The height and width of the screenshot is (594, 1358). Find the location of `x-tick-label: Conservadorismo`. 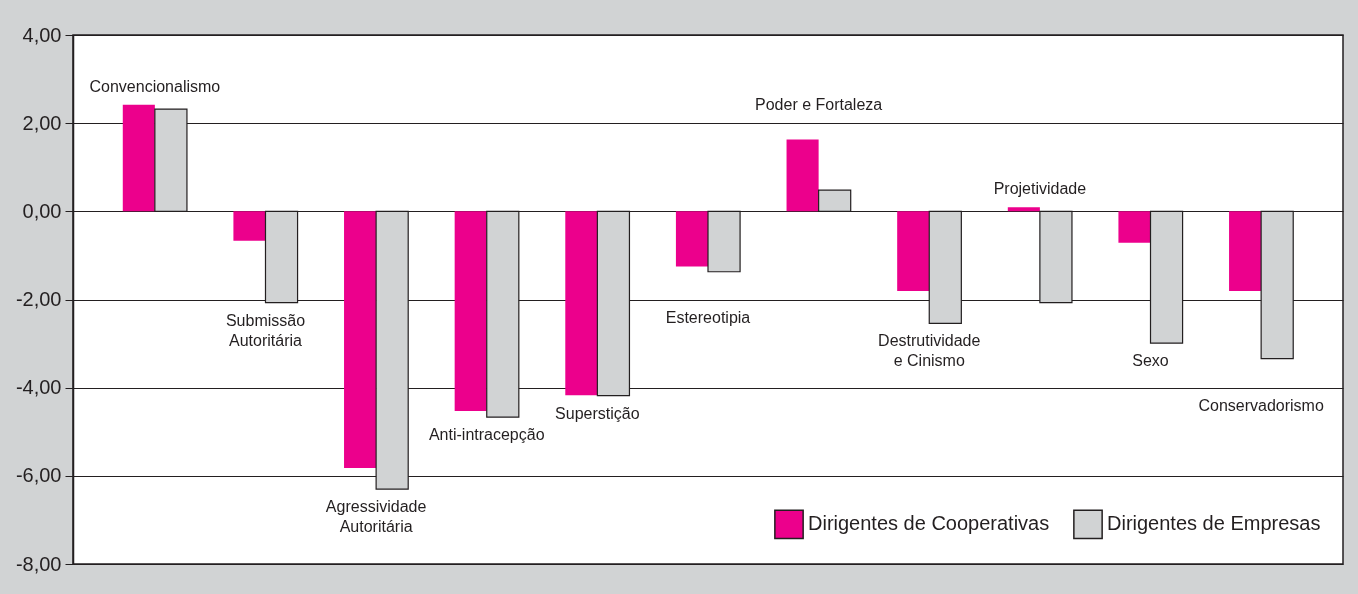

x-tick-label: Conservadorismo is located at coordinates (1261, 405).